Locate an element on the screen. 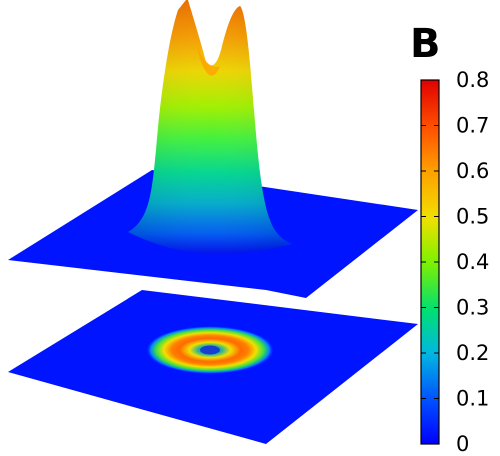 This screenshot has width=500, height=456. colorbar-tick-label: 0.3 is located at coordinates (472, 308).